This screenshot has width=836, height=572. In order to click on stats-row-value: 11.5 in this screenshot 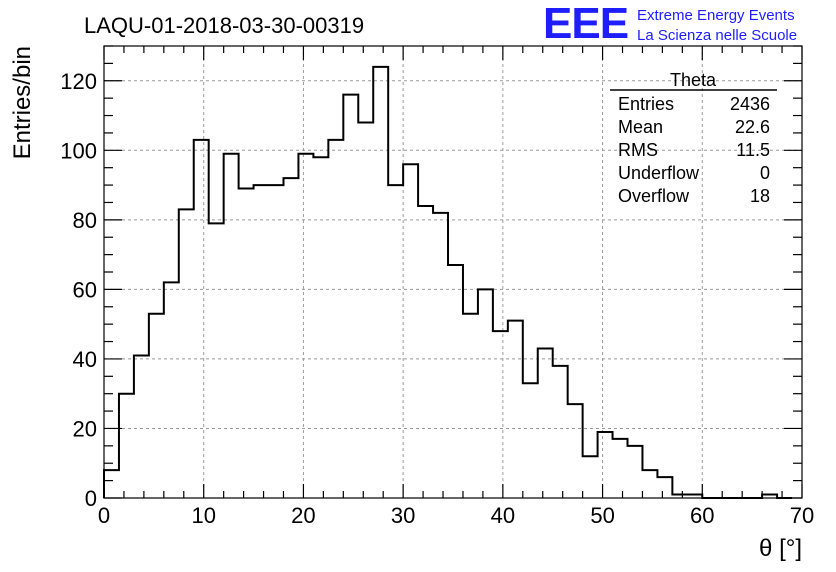, I will do `click(753, 150)`.